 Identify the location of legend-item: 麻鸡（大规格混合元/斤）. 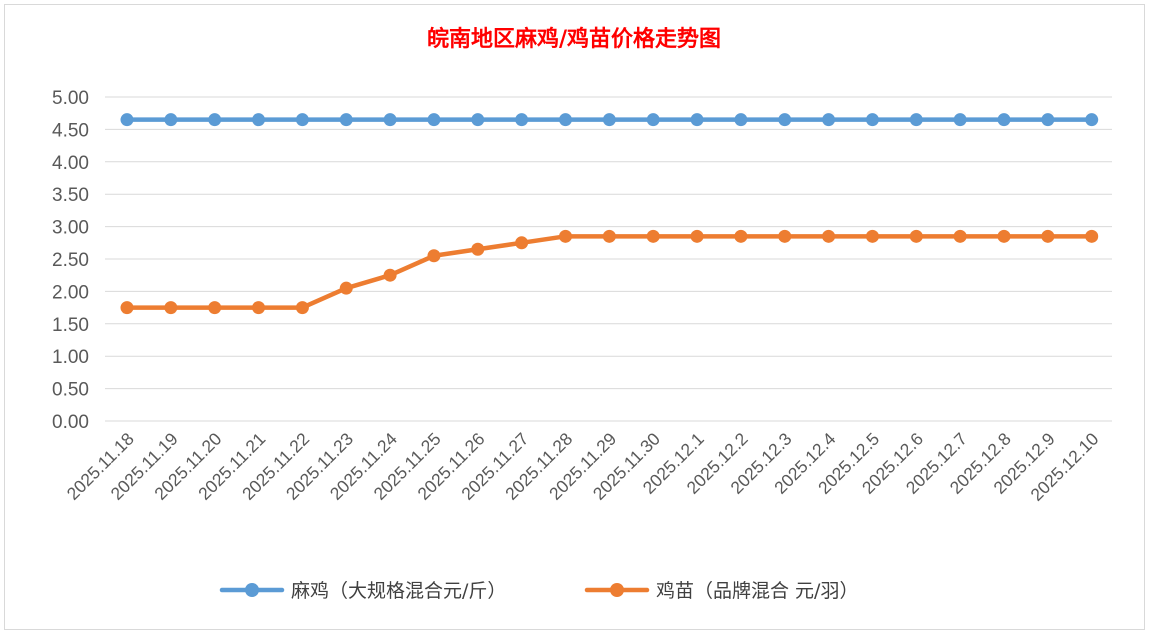
(362, 591).